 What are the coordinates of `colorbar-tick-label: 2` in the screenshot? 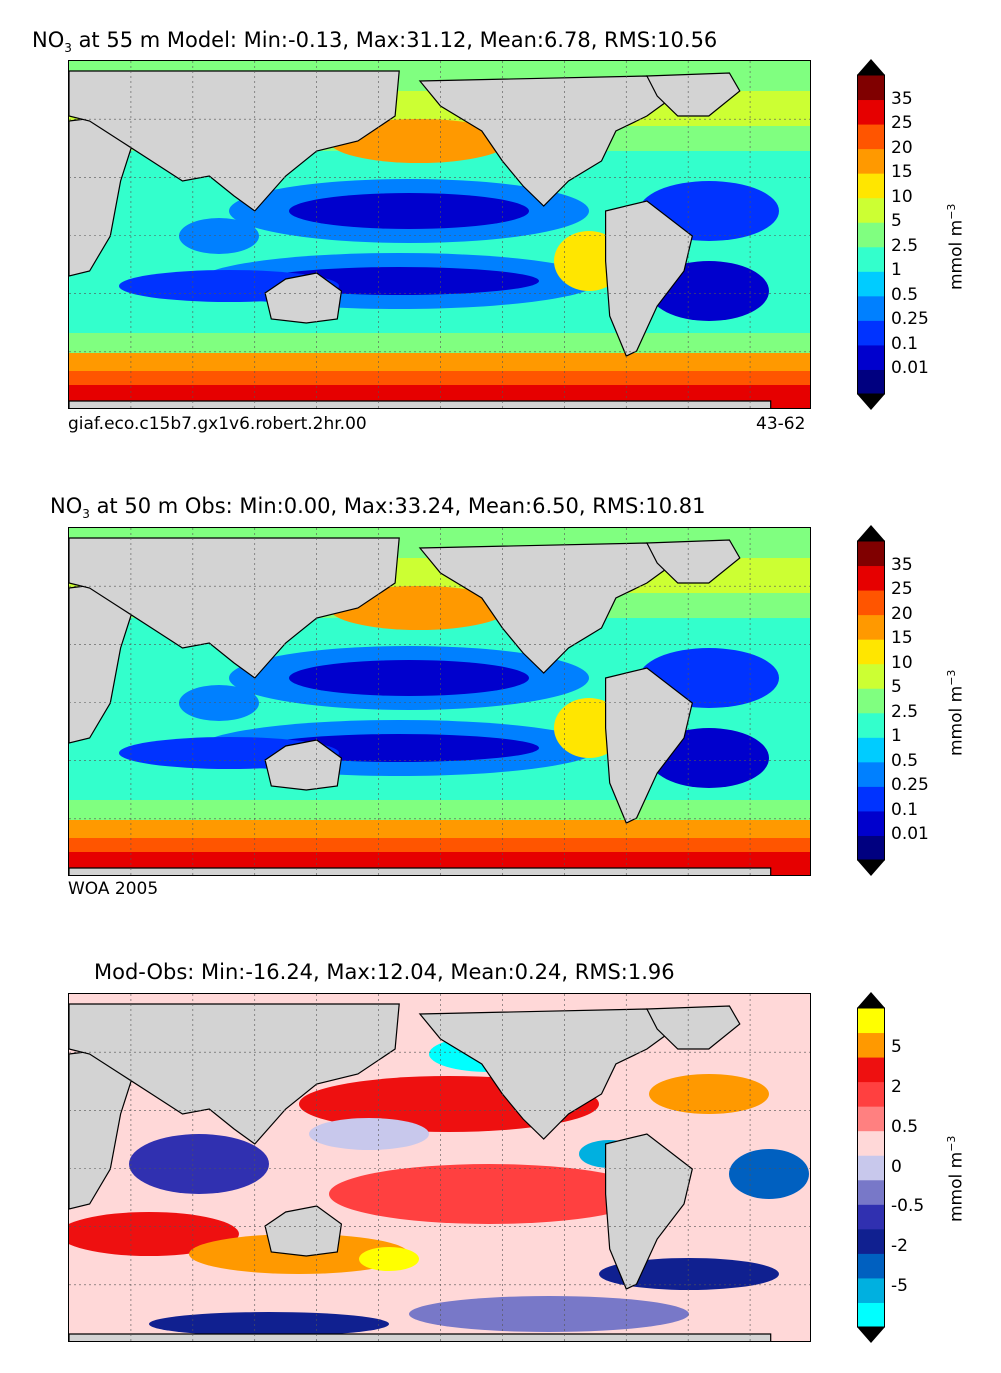 It's located at (896, 1086).